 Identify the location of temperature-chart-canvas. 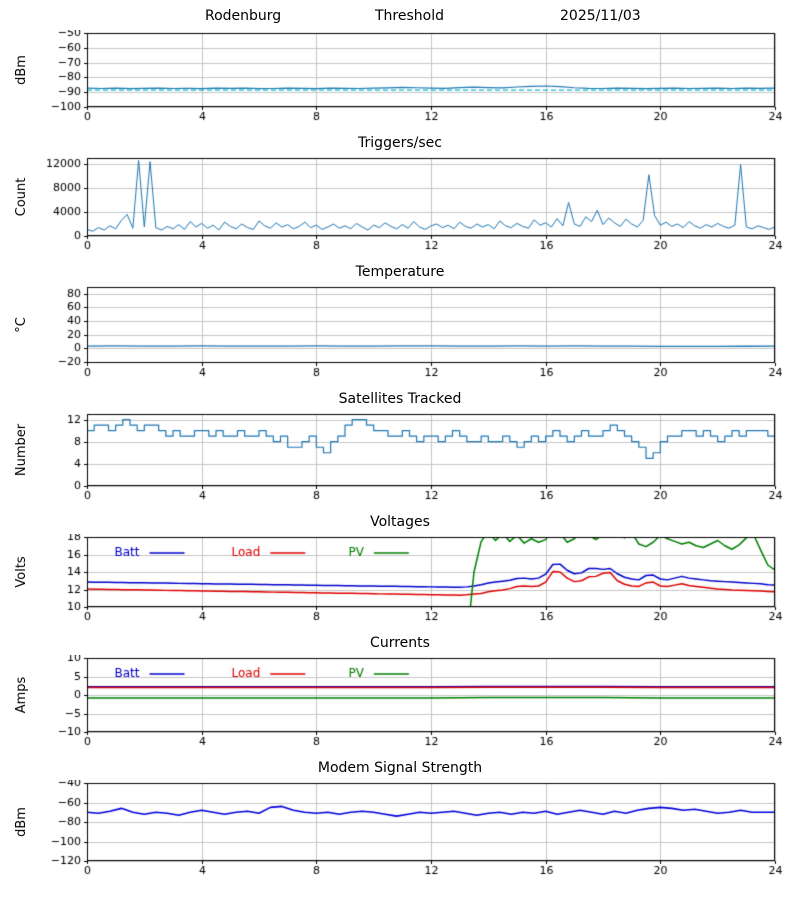
(400, 333).